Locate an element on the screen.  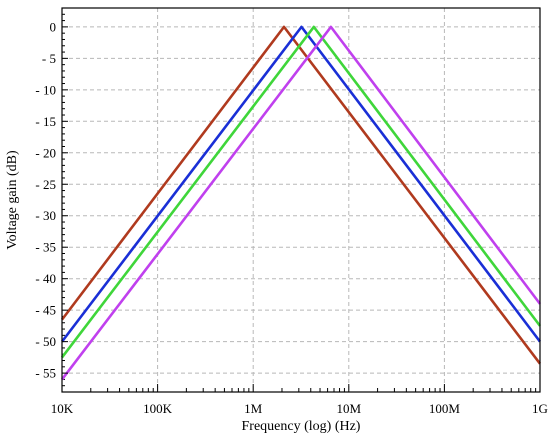
y-tick-label: - 25 is located at coordinates (45, 184).